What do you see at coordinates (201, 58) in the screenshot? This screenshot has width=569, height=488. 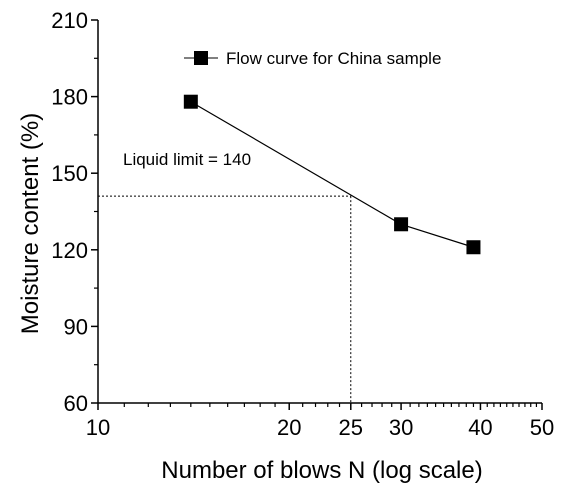 I see `legend-marker` at bounding box center [201, 58].